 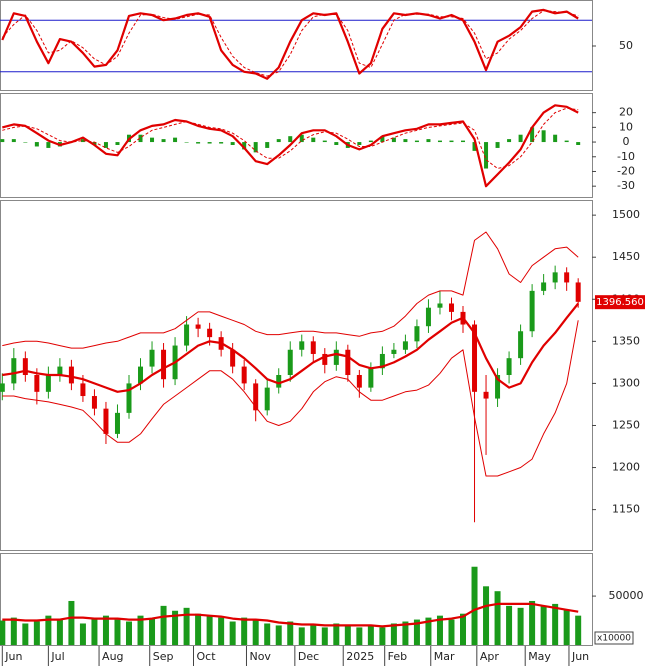 What do you see at coordinates (490, 656) in the screenshot?
I see `x-tick-label: Apr` at bounding box center [490, 656].